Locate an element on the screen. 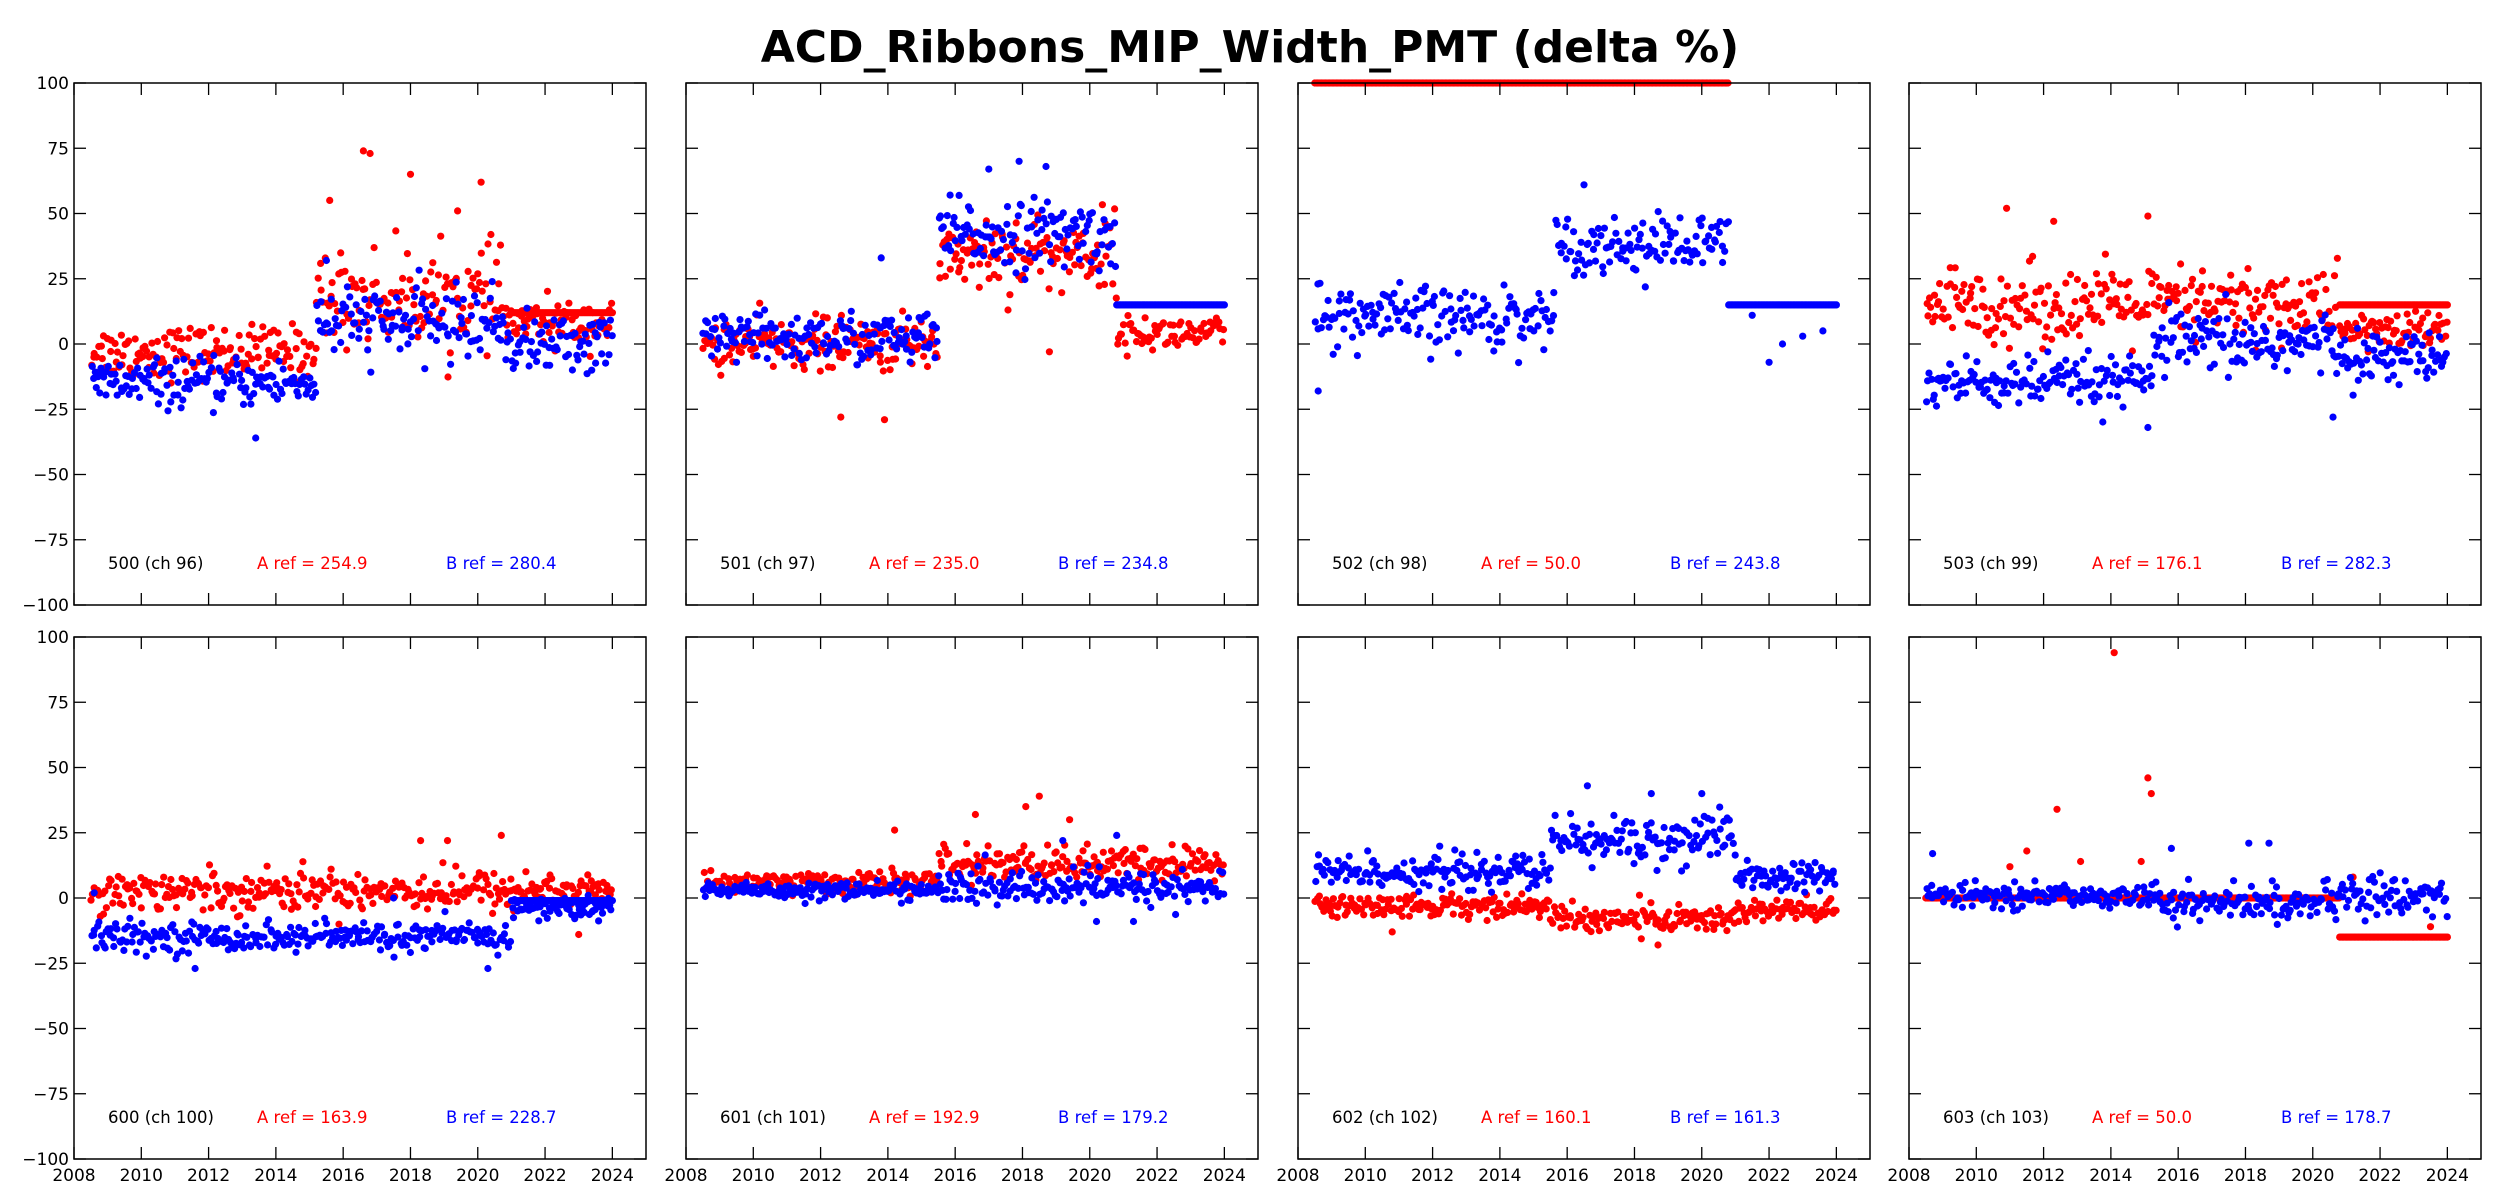  y-tick-label: −75 is located at coordinates (51, 541).